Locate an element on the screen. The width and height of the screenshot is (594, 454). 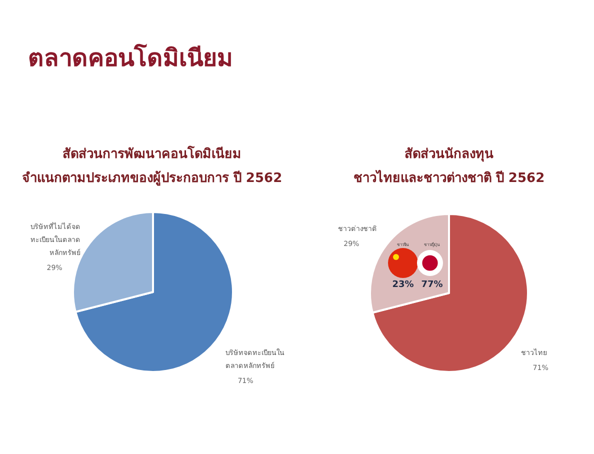
data-label: 23% is located at coordinates (403, 285).